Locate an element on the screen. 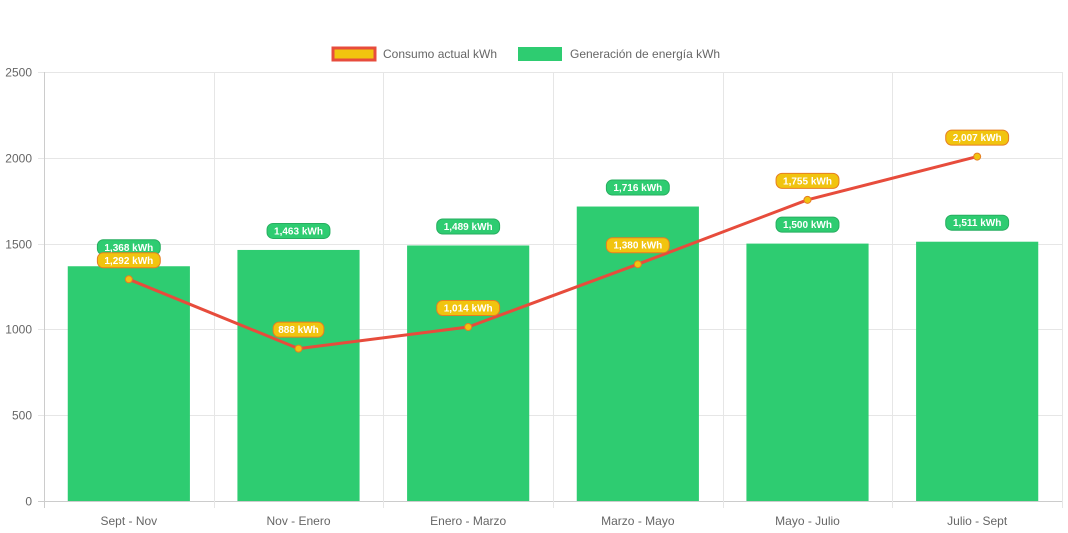  x-tick-label: Mayo - Julio is located at coordinates (807, 521).